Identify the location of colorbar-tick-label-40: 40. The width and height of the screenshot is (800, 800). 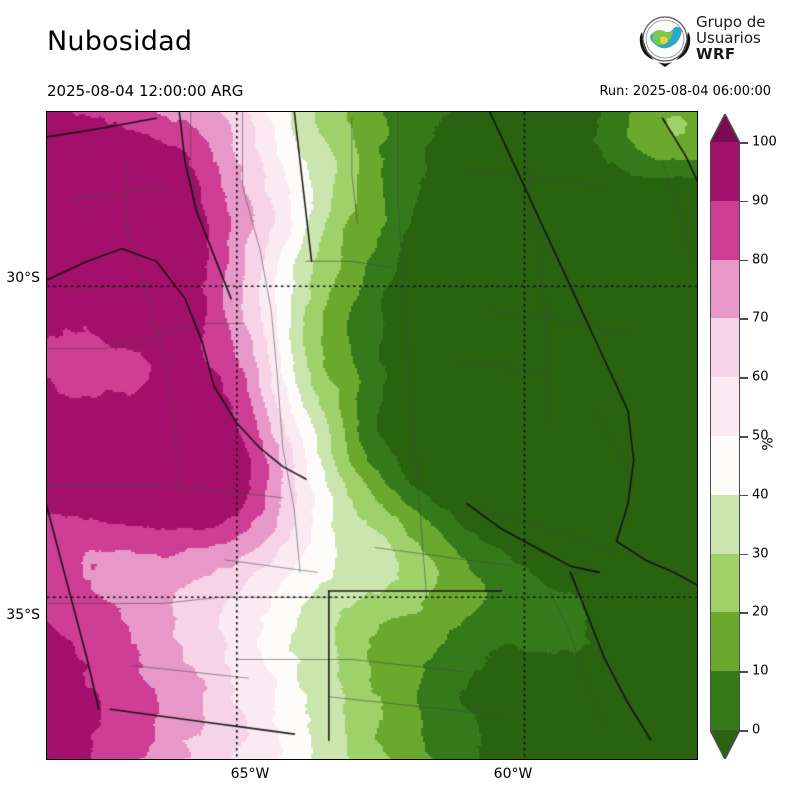
(760, 495).